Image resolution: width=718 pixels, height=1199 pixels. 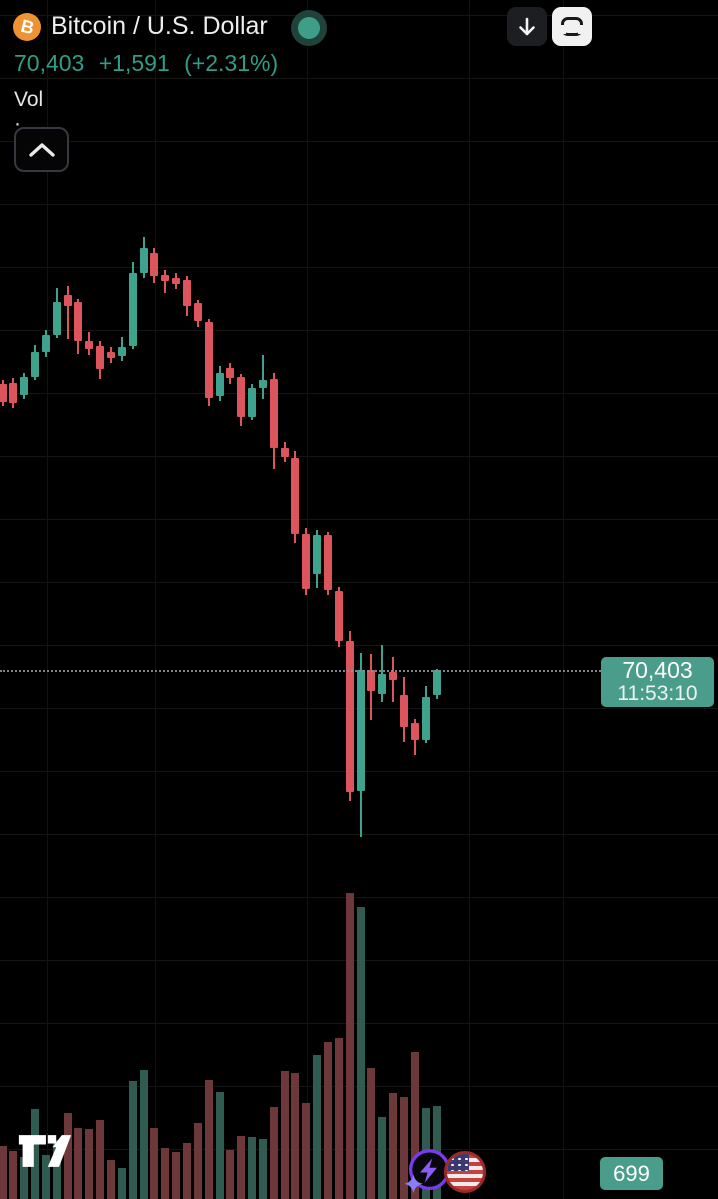 I want to click on price-change: +1,591, so click(x=134, y=63).